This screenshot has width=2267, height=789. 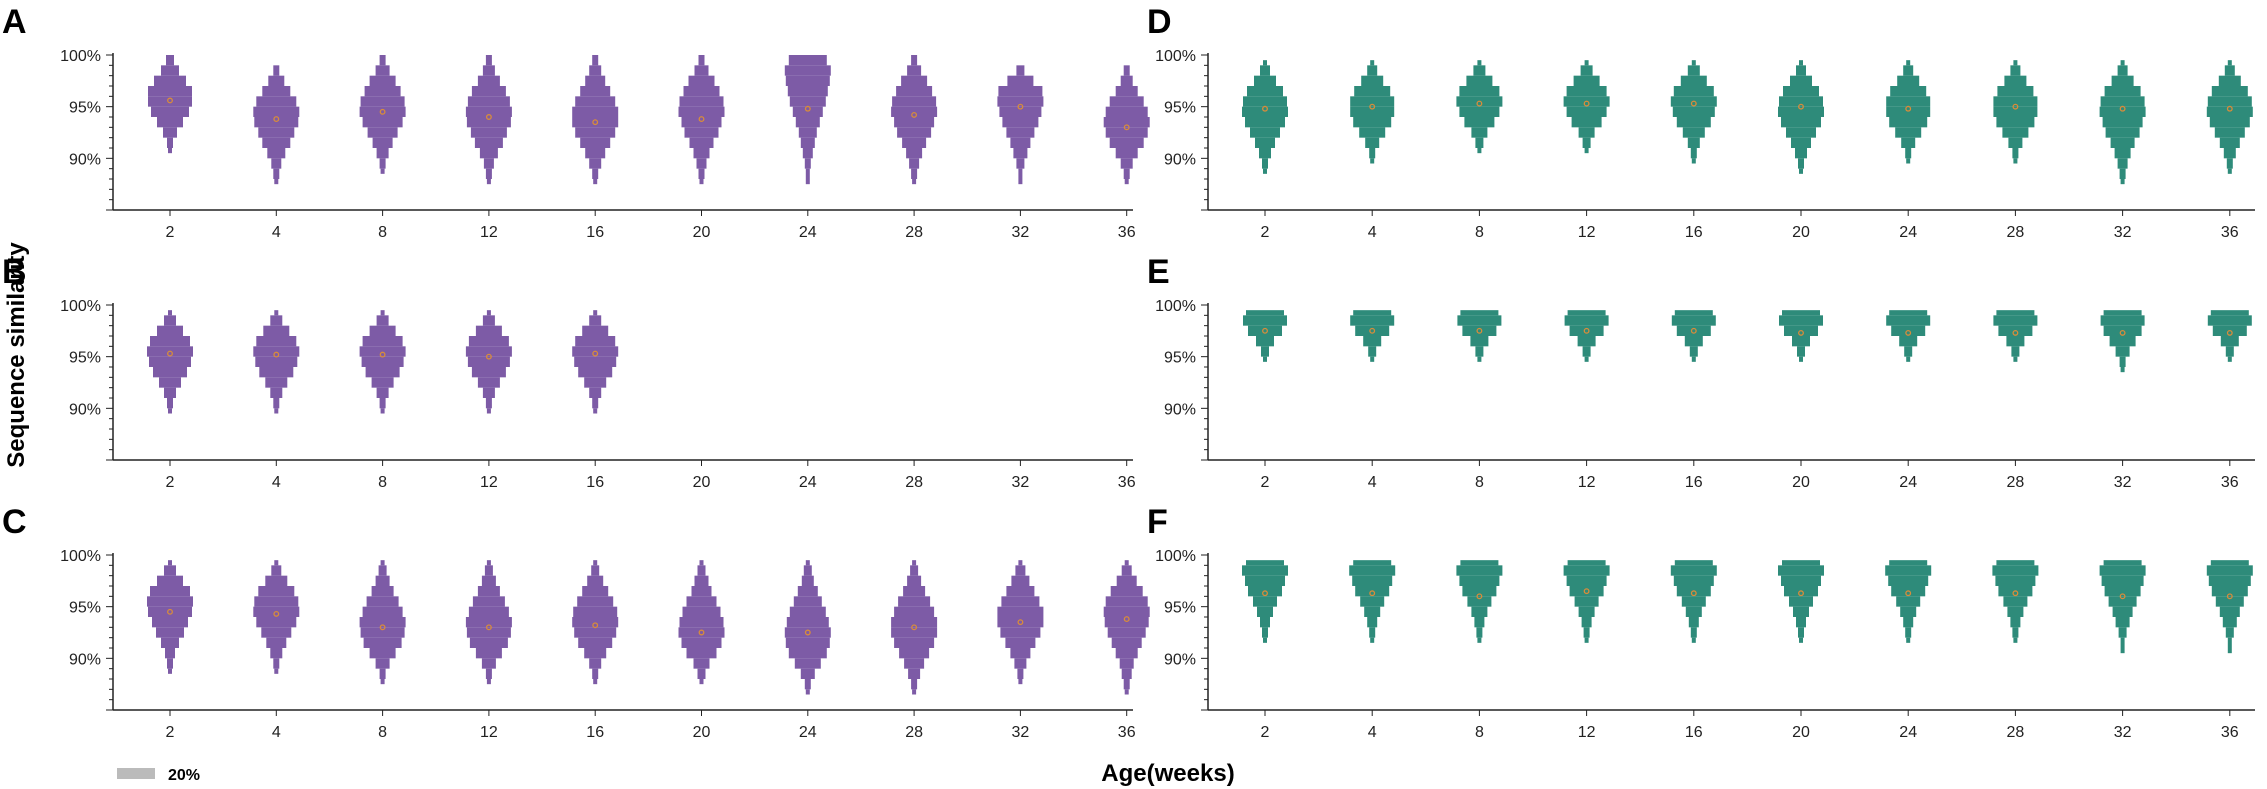 What do you see at coordinates (1021, 482) in the screenshot?
I see `x-tick-label: 32` at bounding box center [1021, 482].